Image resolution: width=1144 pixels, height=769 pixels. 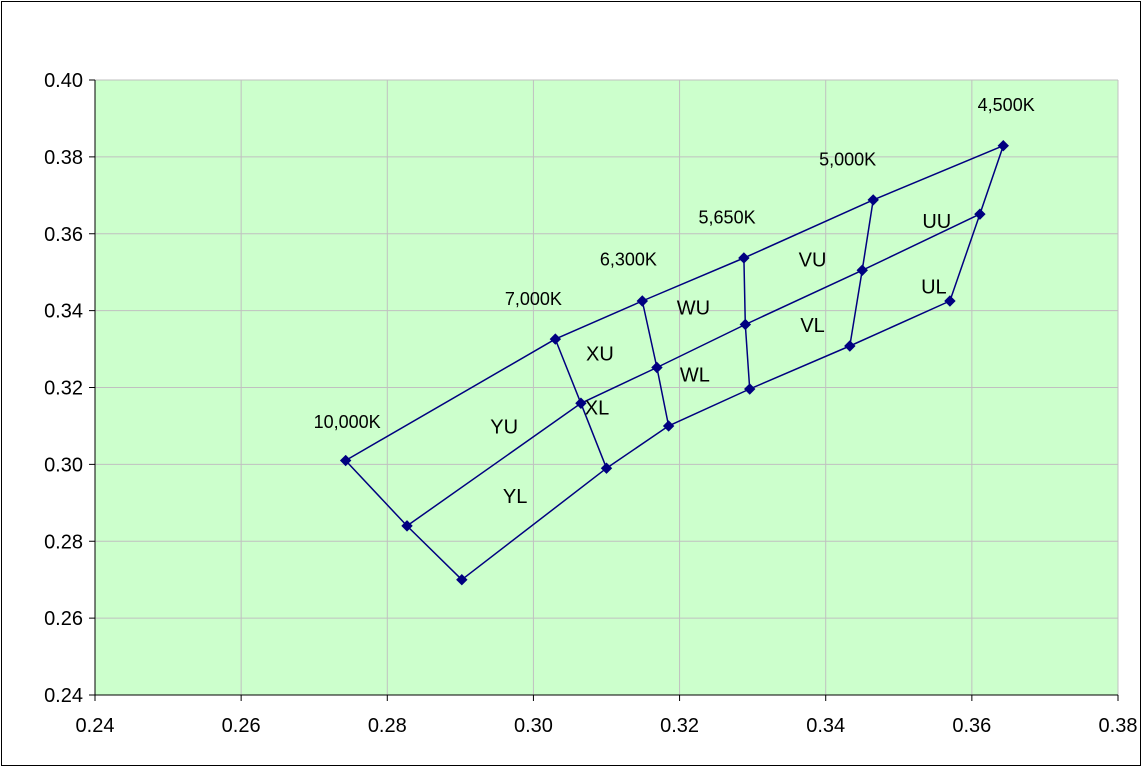 I want to click on cct-label: 5,000K, so click(x=847, y=159).